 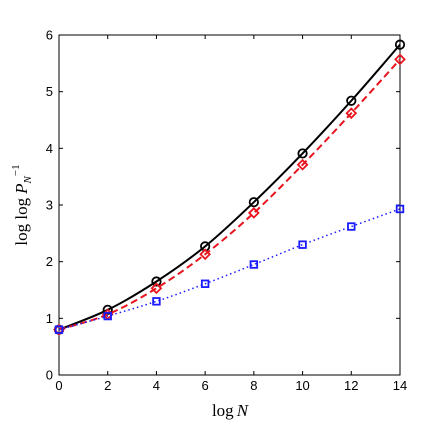 What do you see at coordinates (400, 385) in the screenshot?
I see `x-tick-label: 14` at bounding box center [400, 385].